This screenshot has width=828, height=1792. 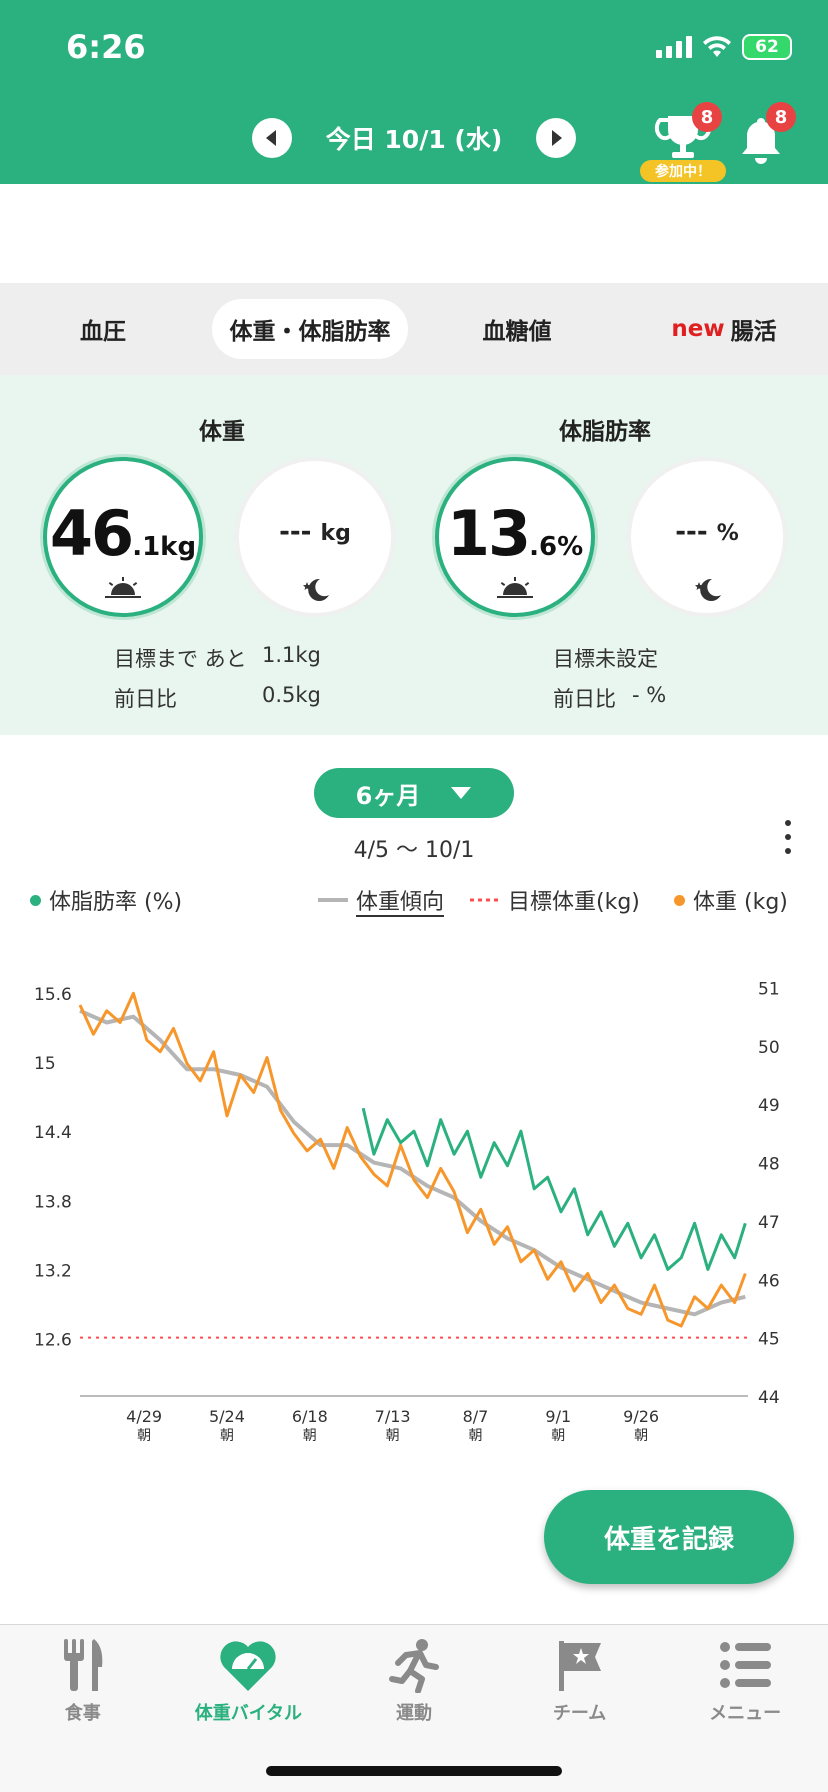 I want to click on period-label: 6ヶ月, so click(x=388, y=795).